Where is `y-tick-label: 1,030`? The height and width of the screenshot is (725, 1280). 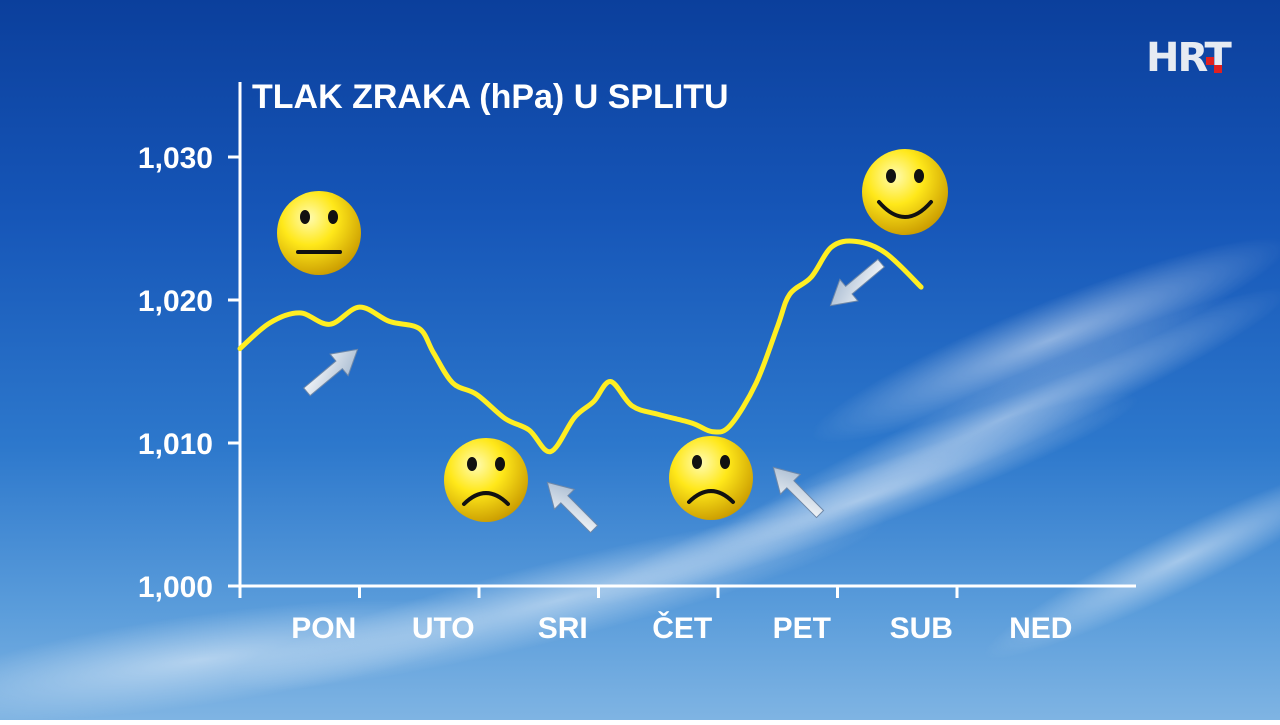 y-tick-label: 1,030 is located at coordinates (175, 158).